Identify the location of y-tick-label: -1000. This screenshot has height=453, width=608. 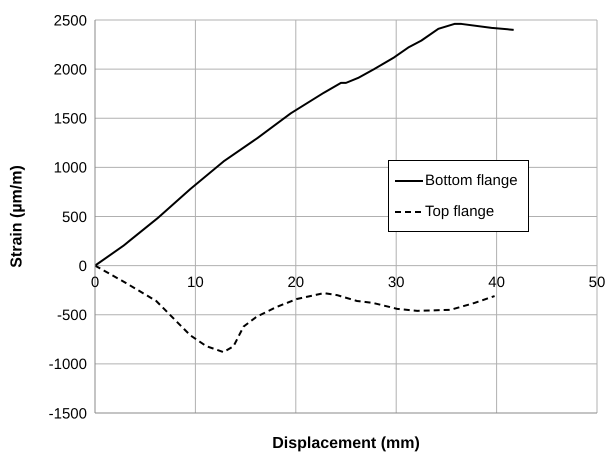
(67, 365).